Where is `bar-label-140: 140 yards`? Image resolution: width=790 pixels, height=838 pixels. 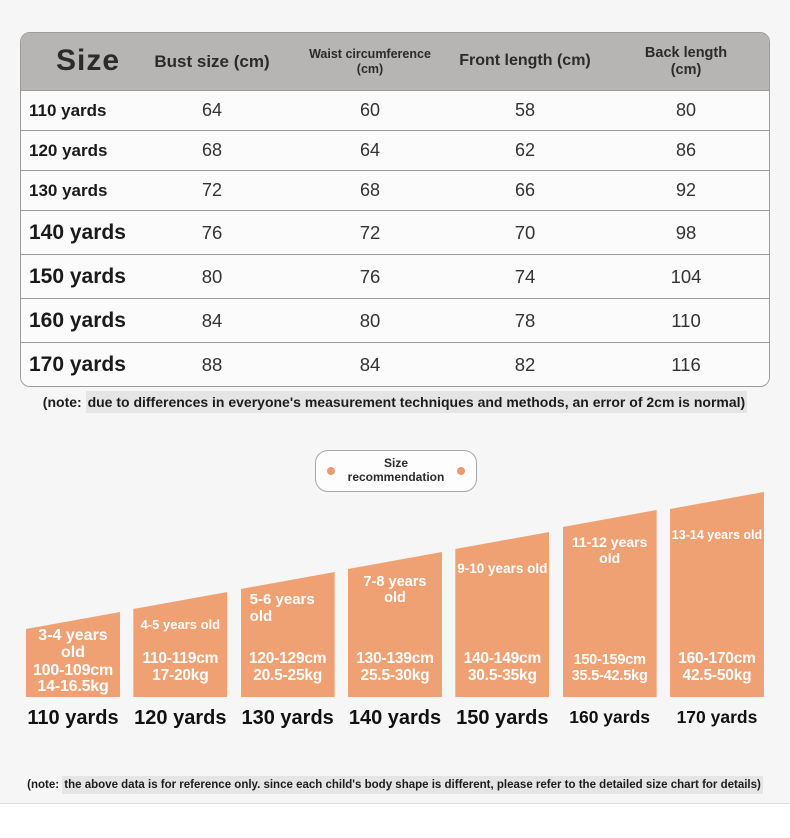 bar-label-140: 140 yards is located at coordinates (395, 718).